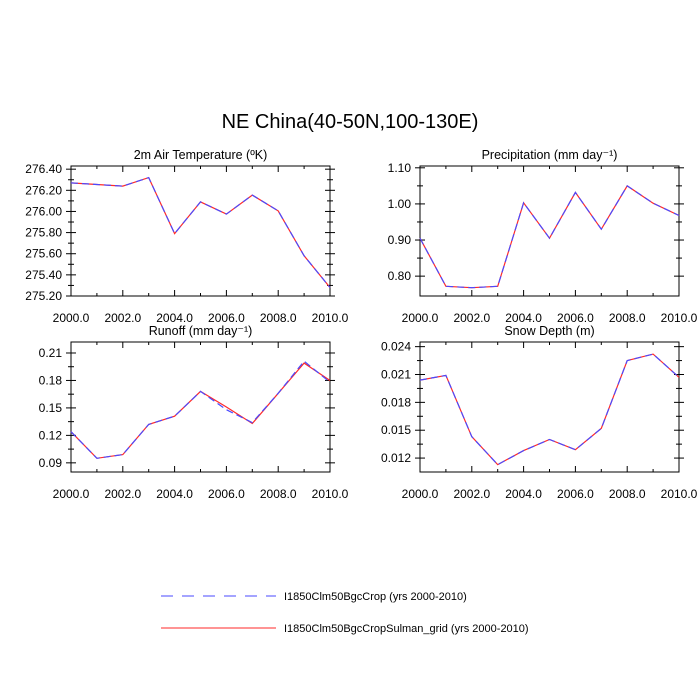  I want to click on legend-label: I1850Clm50BgcCrop (yrs 2000-2010), so click(375, 597).